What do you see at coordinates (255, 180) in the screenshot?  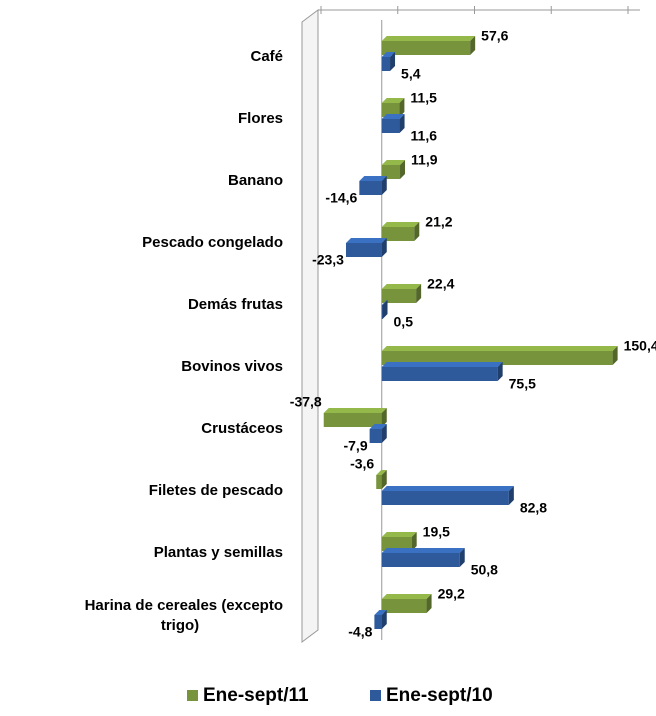 I see `category-label: Banano` at bounding box center [255, 180].